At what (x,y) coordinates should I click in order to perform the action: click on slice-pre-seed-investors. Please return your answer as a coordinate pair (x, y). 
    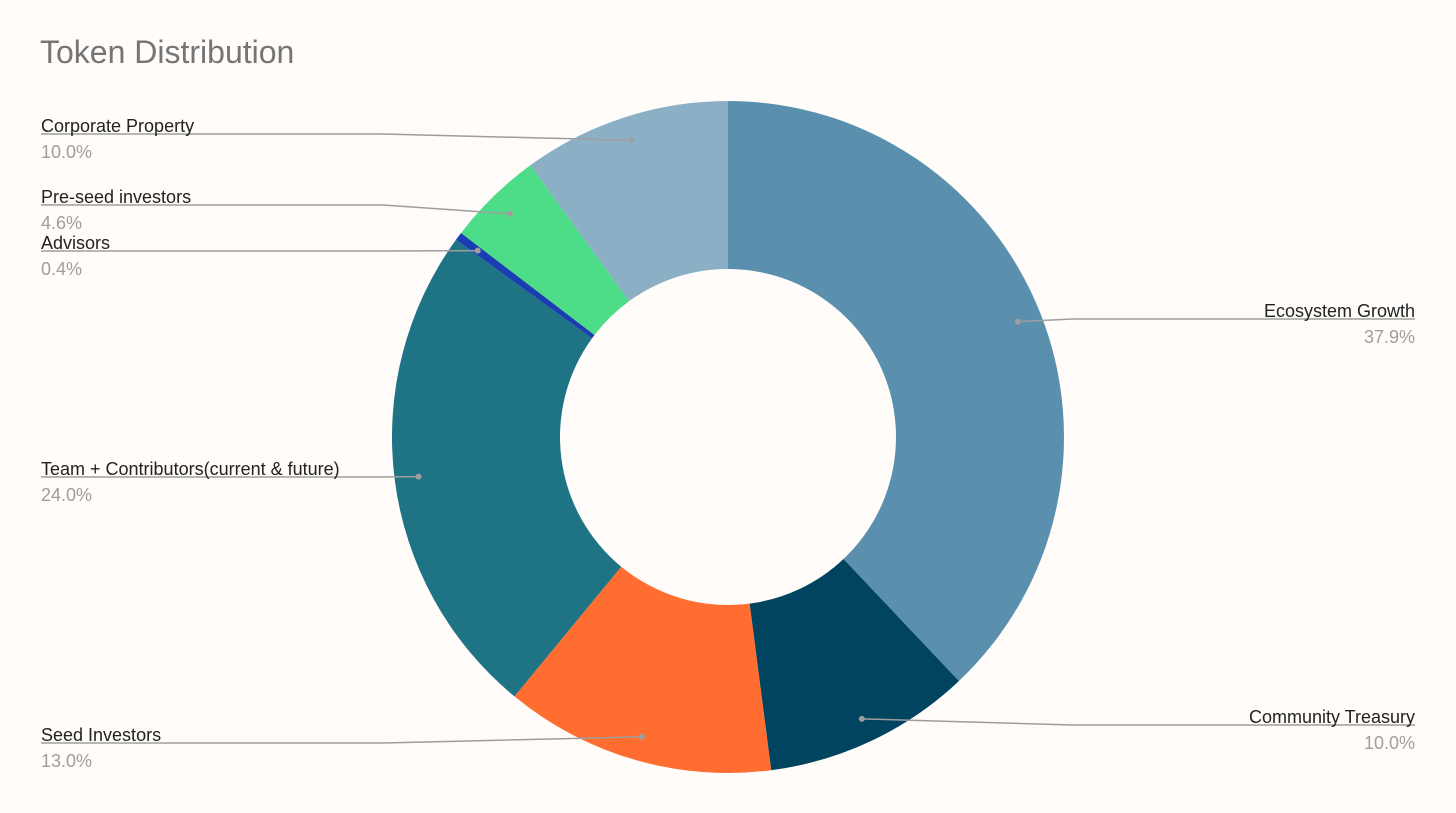
    Looking at the image, I should click on (545, 250).